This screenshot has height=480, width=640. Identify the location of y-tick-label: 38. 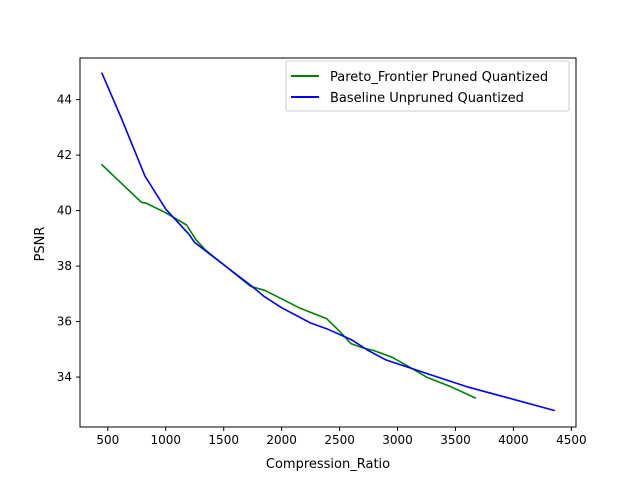
(64, 266).